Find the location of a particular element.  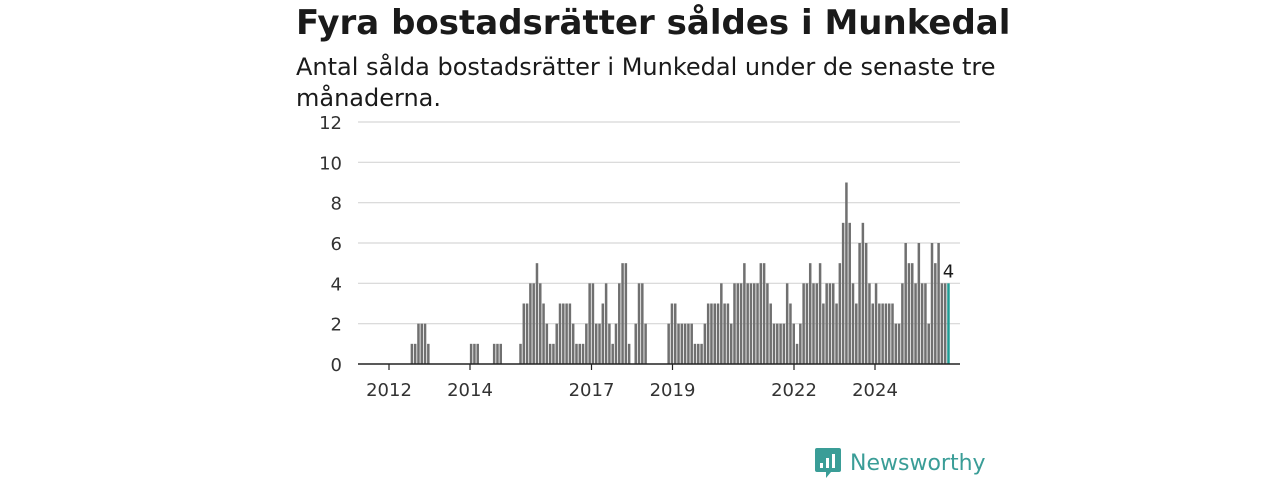

y-tick-label: 10 is located at coordinates (330, 163).